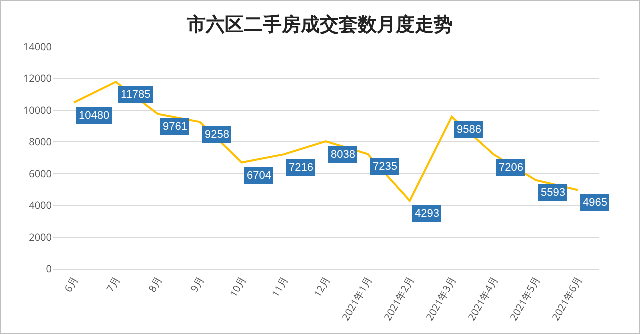  Describe the element at coordinates (237, 287) in the screenshot. I see `x-tick-label: 10月` at that location.